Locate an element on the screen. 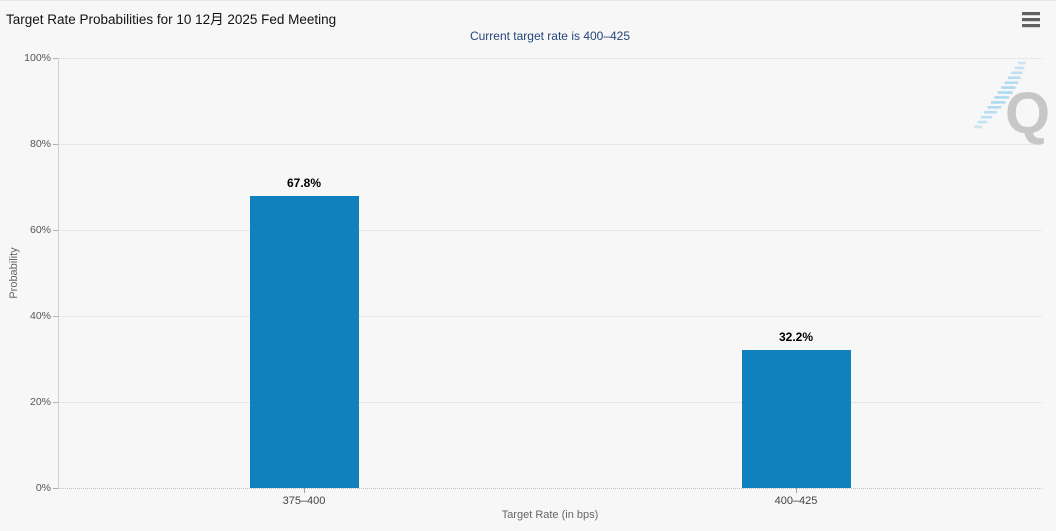 This screenshot has width=1056, height=531. chart-subtitle: Current target rate is 400–425 is located at coordinates (550, 36).